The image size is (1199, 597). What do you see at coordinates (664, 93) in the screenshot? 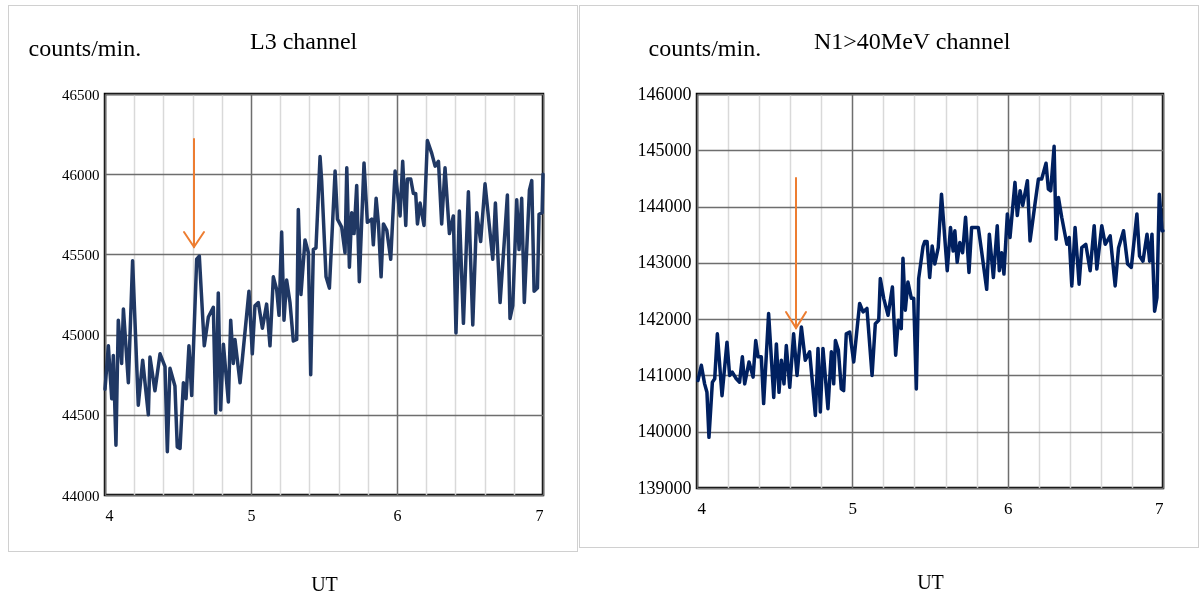
I see `y-tick-label: 146000` at bounding box center [664, 93].